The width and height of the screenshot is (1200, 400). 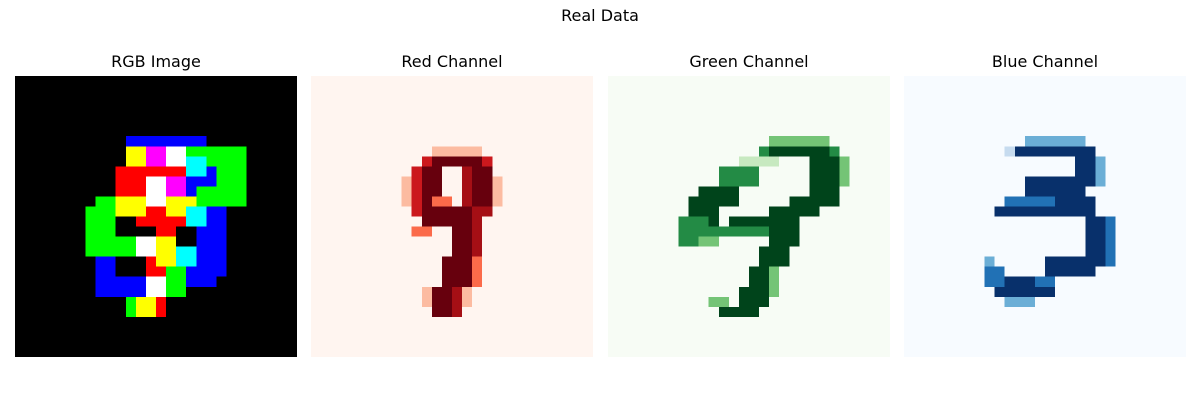 I want to click on red-channel-digit, so click(x=452, y=231).